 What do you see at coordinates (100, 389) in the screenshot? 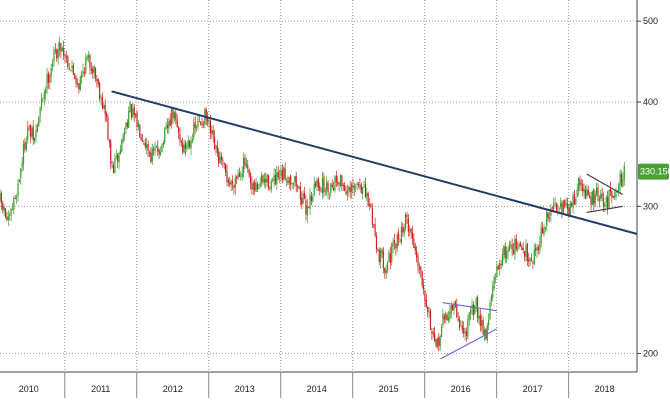
I see `x-tick-label: 2011` at bounding box center [100, 389].